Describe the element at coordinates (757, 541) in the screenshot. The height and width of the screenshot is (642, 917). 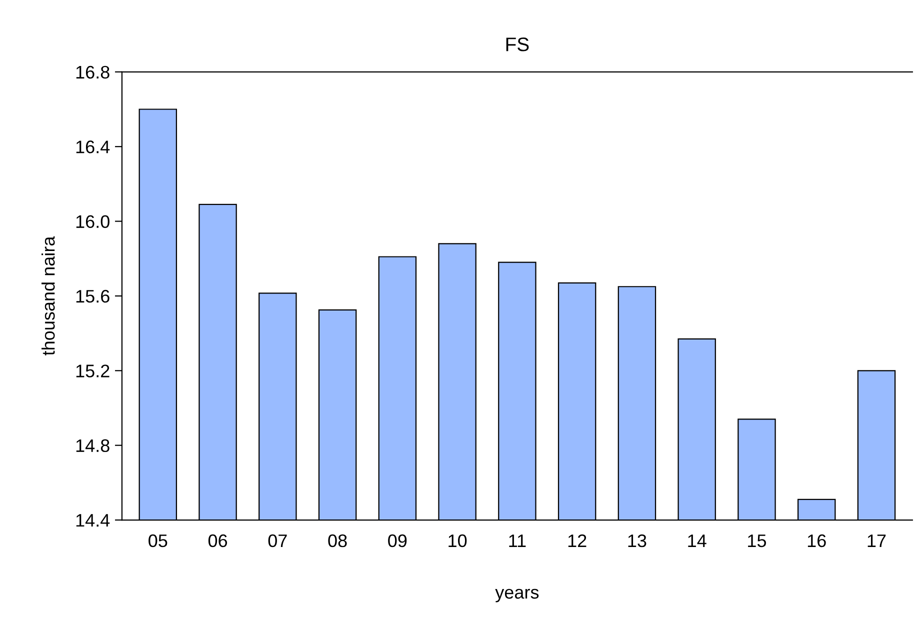
I see `x-tick-label: 15` at that location.